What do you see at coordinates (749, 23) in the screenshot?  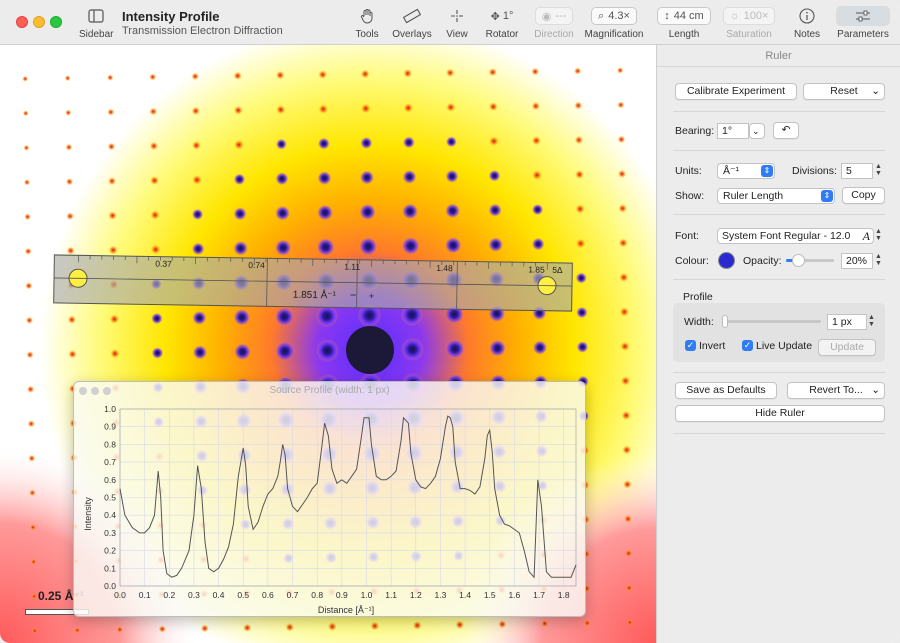 I see `saturation-control: ☼ 100× Saturation` at bounding box center [749, 23].